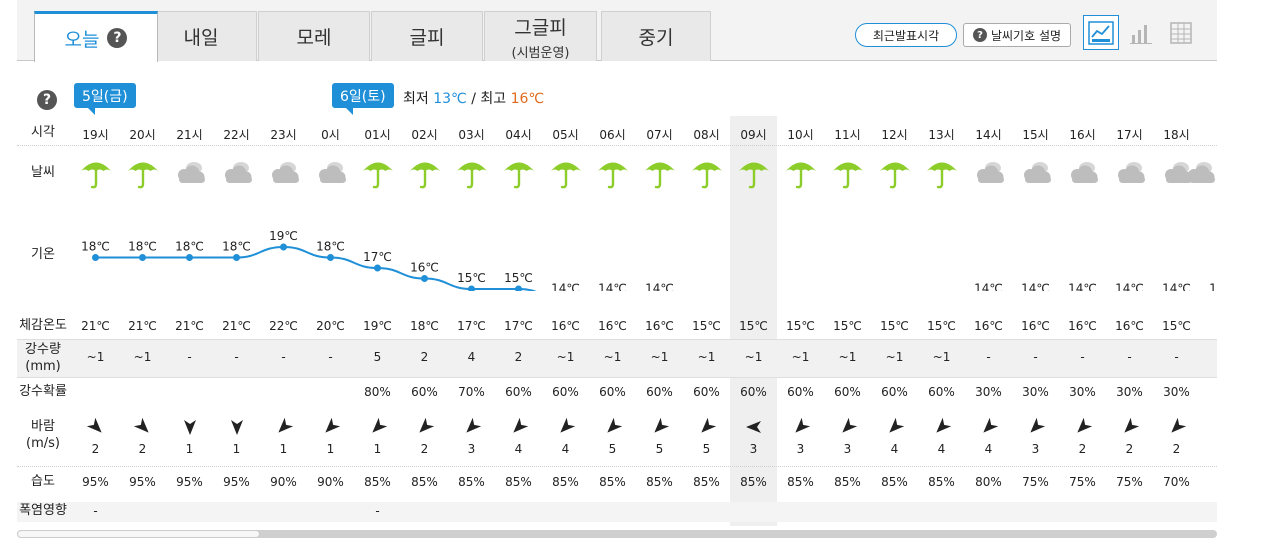  What do you see at coordinates (656, 36) in the screenshot?
I see `tab-mid-term: 중기` at bounding box center [656, 36].